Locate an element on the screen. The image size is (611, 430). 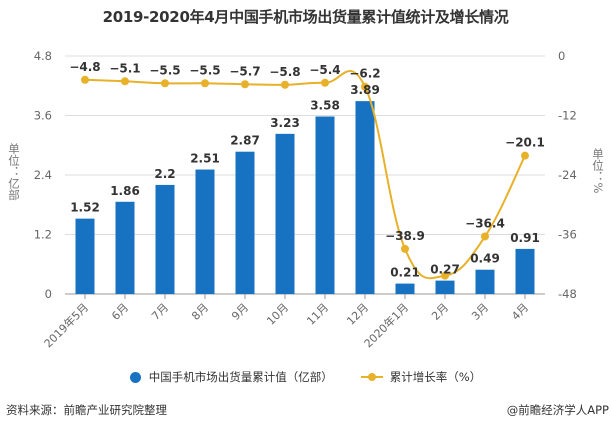
right-tick-label: -12 is located at coordinates (567, 116).